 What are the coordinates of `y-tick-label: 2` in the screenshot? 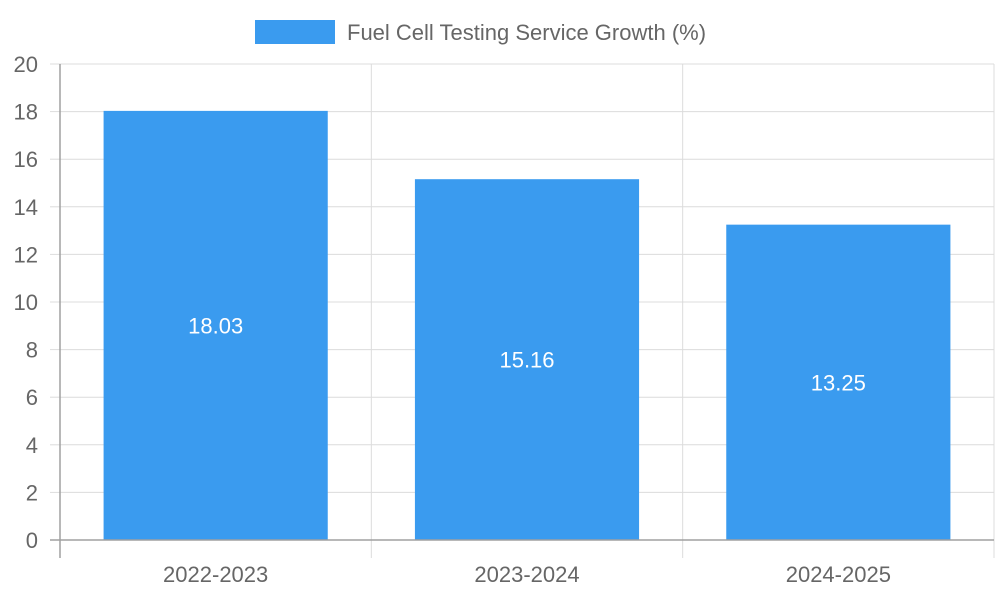 It's located at (32, 492).